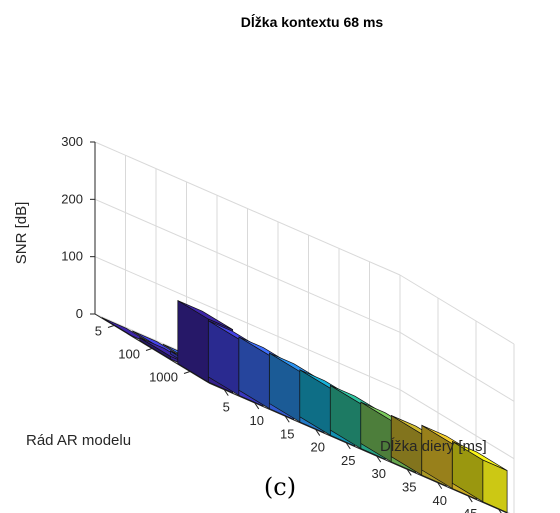 The image size is (560, 513). What do you see at coordinates (226, 407) in the screenshot?
I see `x-tick-label: 5` at bounding box center [226, 407].